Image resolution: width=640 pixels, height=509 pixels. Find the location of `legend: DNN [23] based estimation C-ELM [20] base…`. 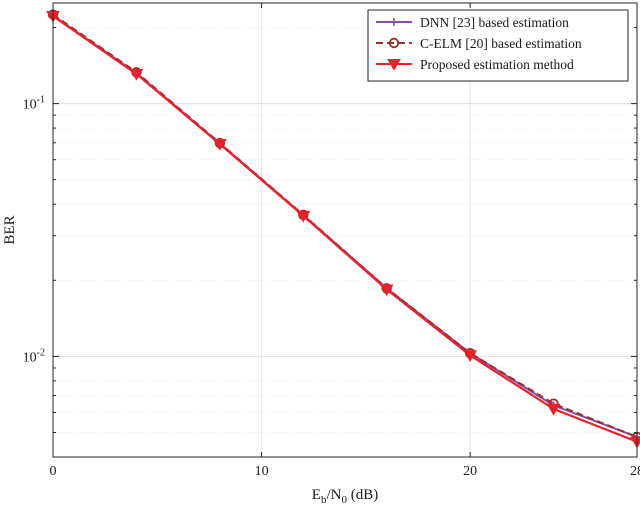

legend: DNN [23] based estimation C-ELM [20] base… is located at coordinates (498, 45).